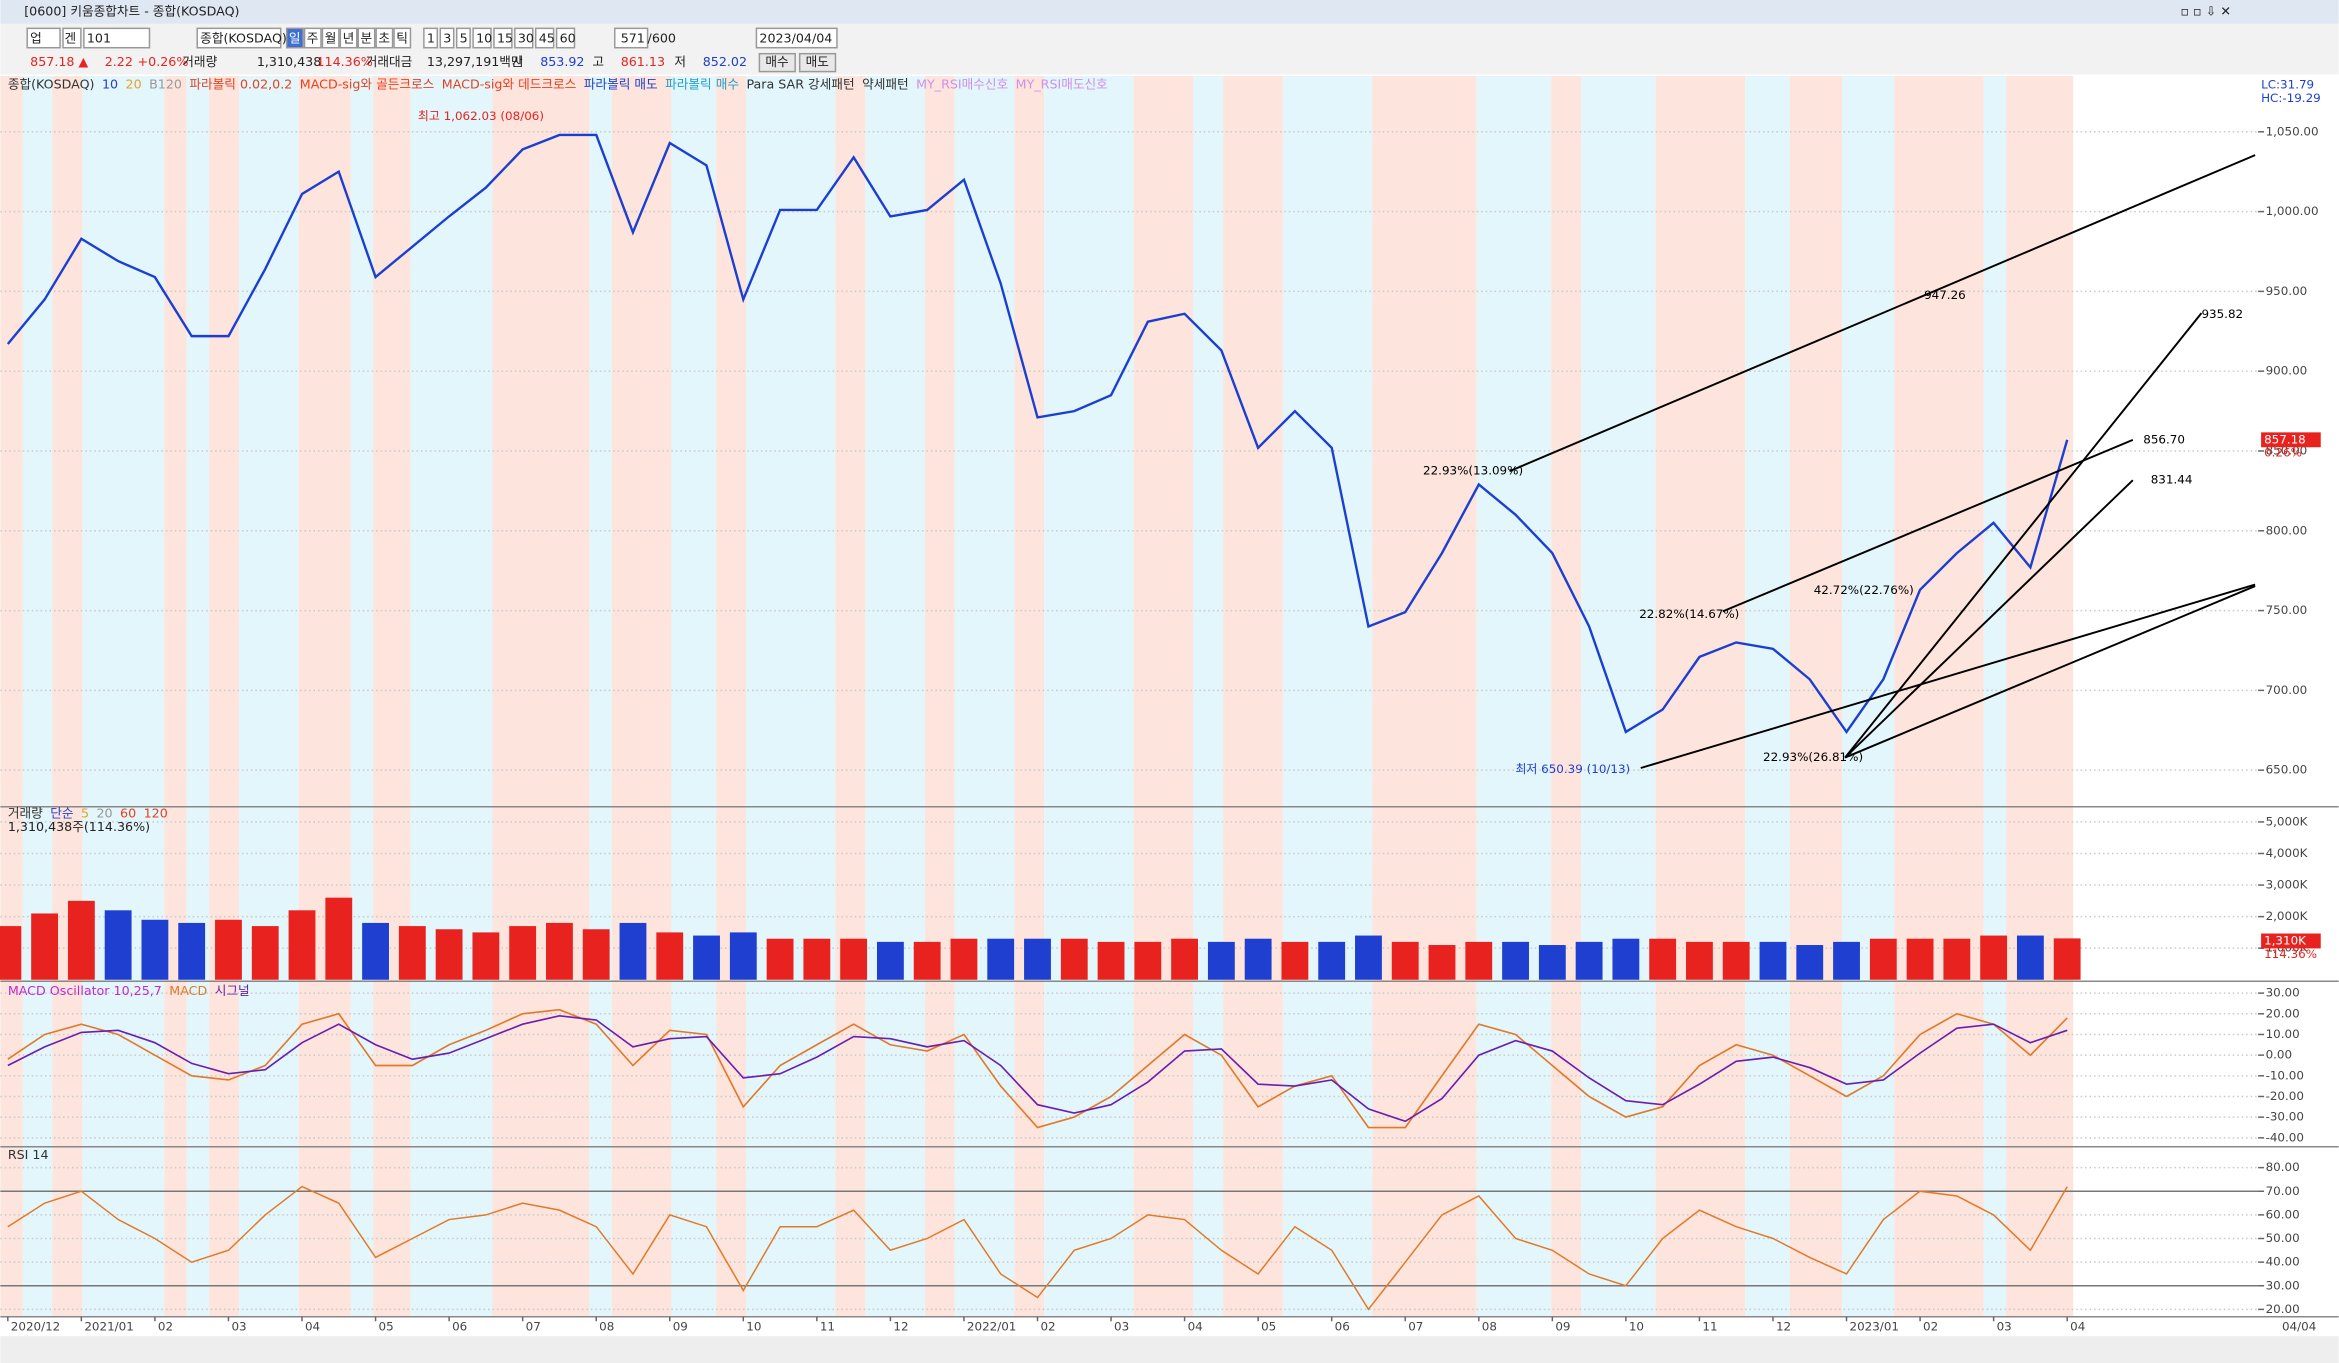 The image size is (2339, 1363). Describe the element at coordinates (199, 61) in the screenshot. I see `volume-label: 거래량` at that location.